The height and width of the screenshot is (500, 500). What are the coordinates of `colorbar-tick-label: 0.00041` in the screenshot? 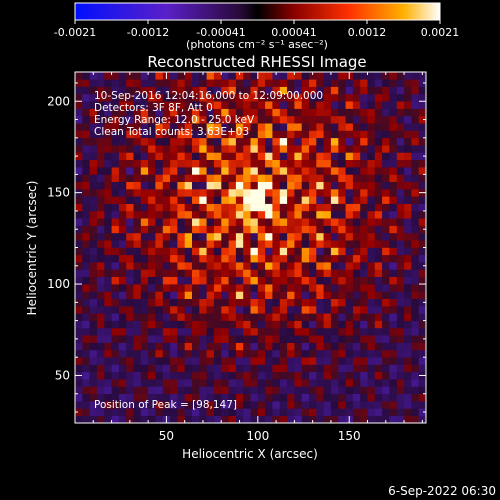 It's located at (294, 32).